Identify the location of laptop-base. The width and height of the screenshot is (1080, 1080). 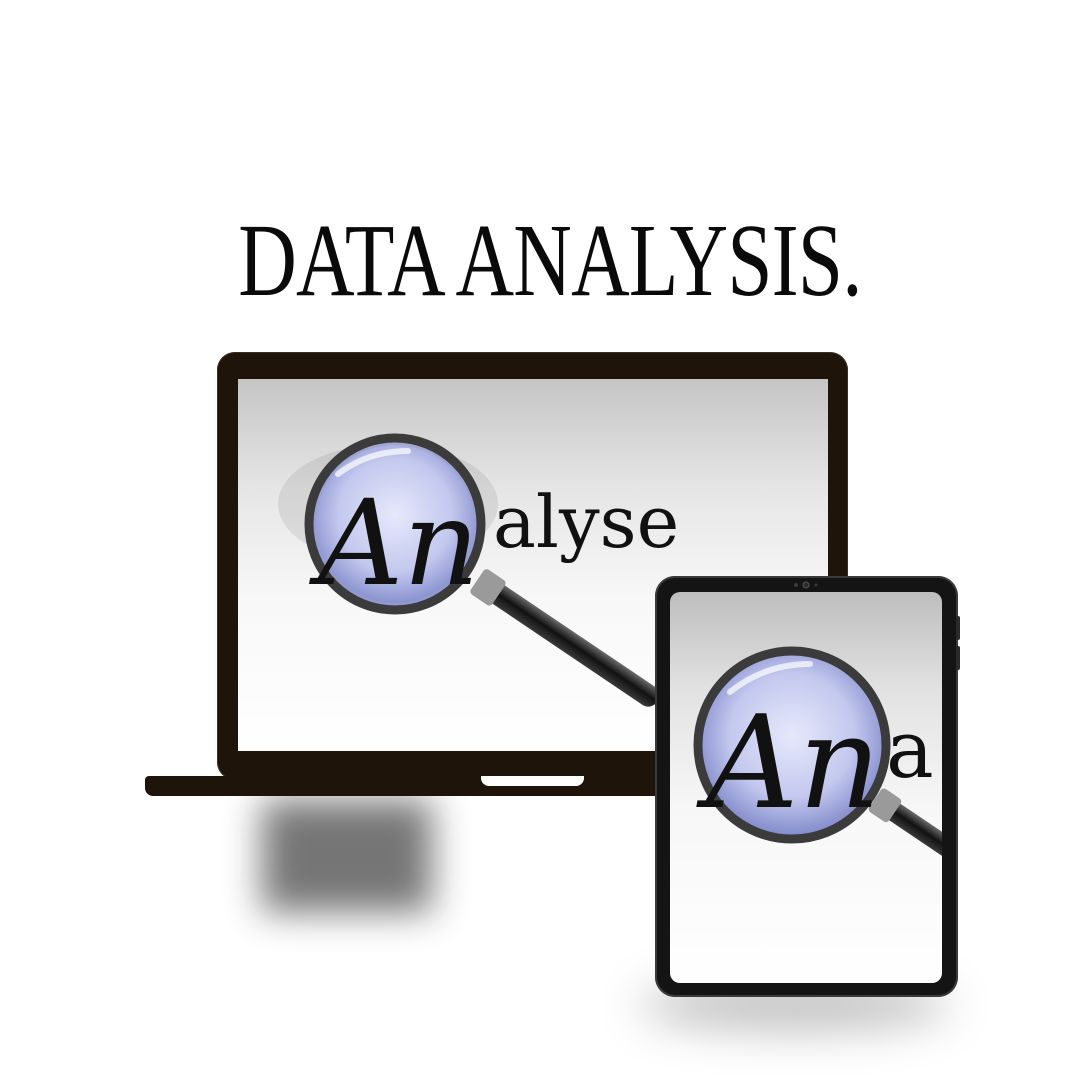
(425, 786).